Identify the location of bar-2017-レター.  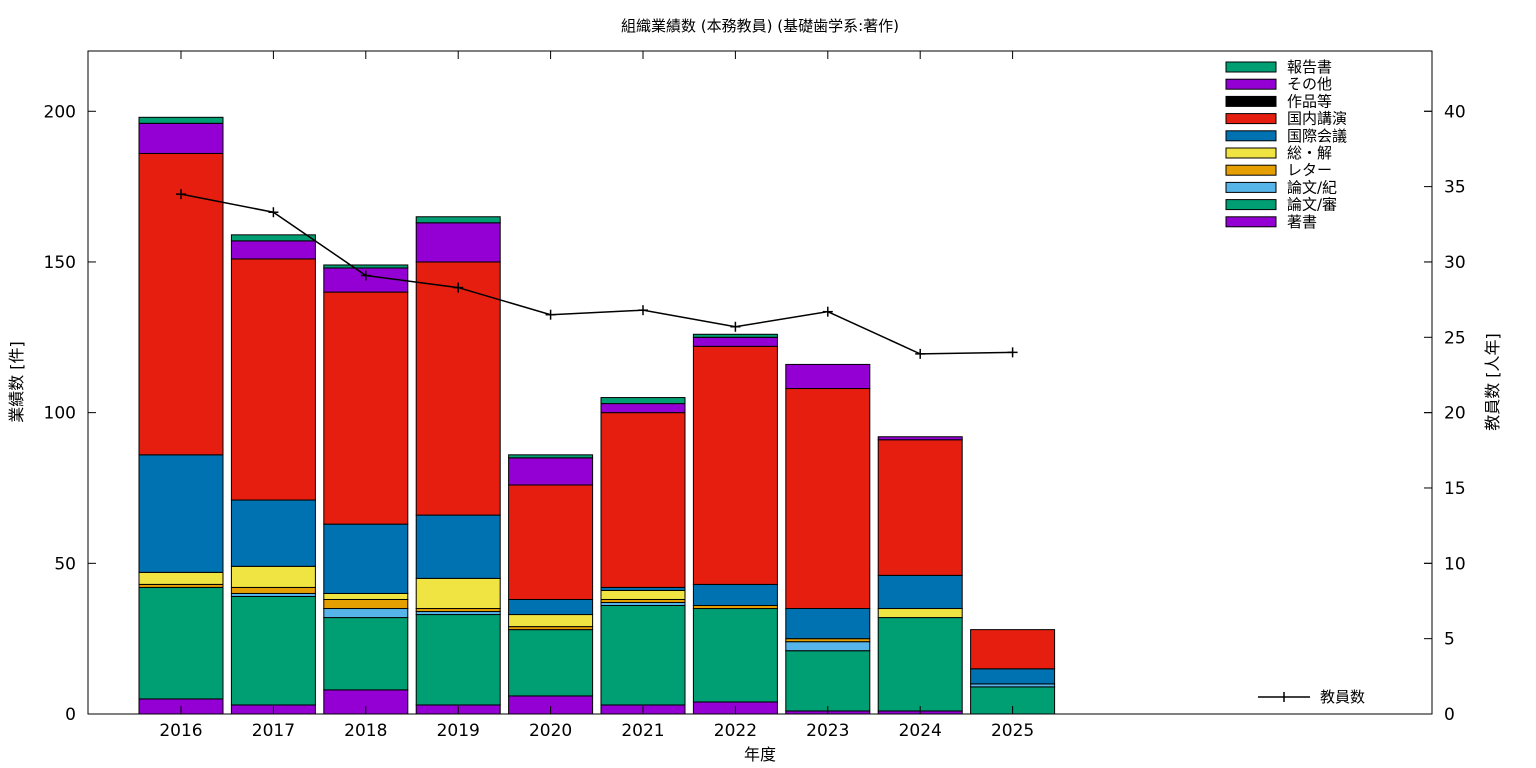
(273, 590).